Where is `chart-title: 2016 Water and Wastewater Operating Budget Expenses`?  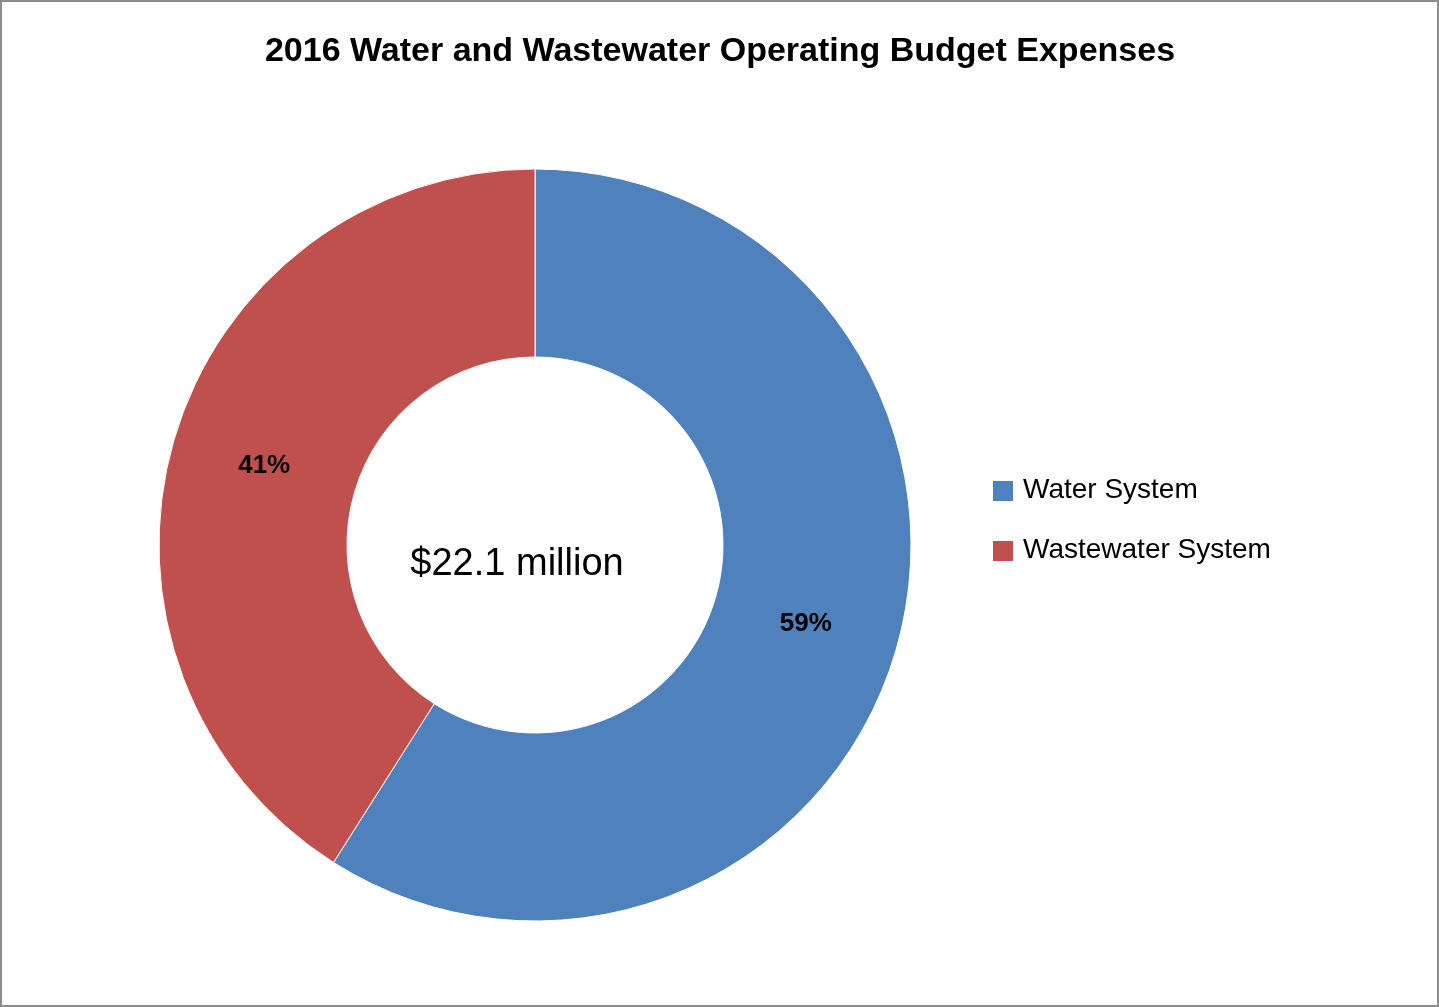 chart-title: 2016 Water and Wastewater Operating Budget Expenses is located at coordinates (720, 48).